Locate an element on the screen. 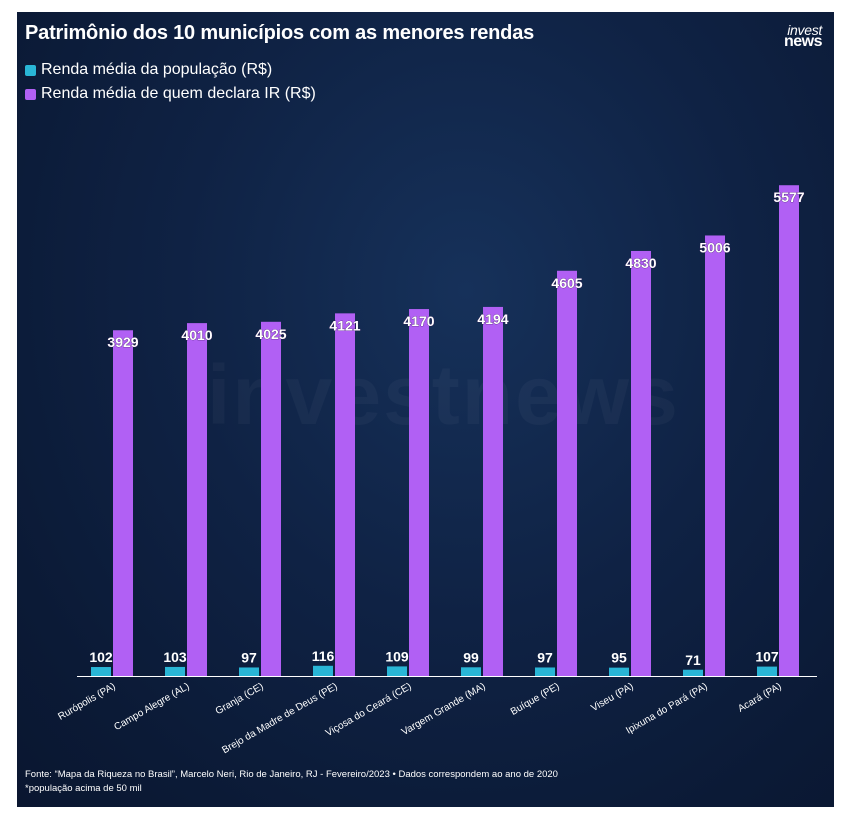  footer-note: *população acima de 50 mil is located at coordinates (83, 788).